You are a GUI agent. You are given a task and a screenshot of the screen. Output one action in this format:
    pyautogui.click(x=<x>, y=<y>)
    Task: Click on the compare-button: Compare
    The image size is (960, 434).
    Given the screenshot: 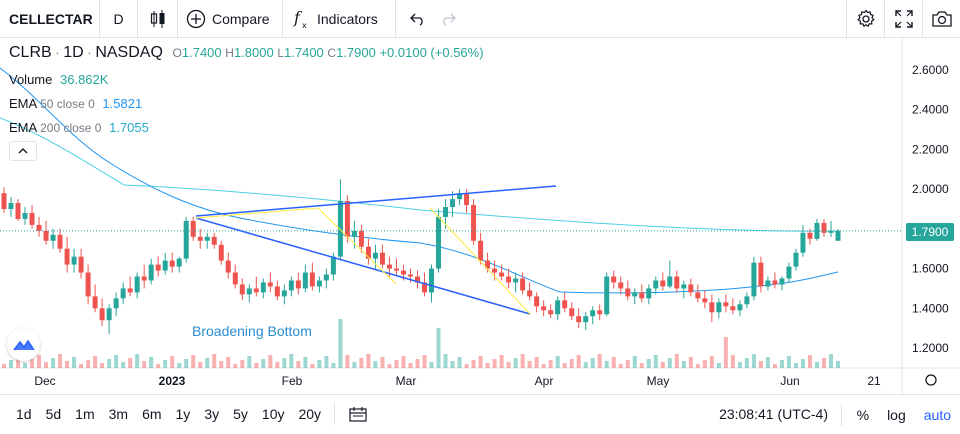 What is the action you would take?
    pyautogui.click(x=230, y=19)
    